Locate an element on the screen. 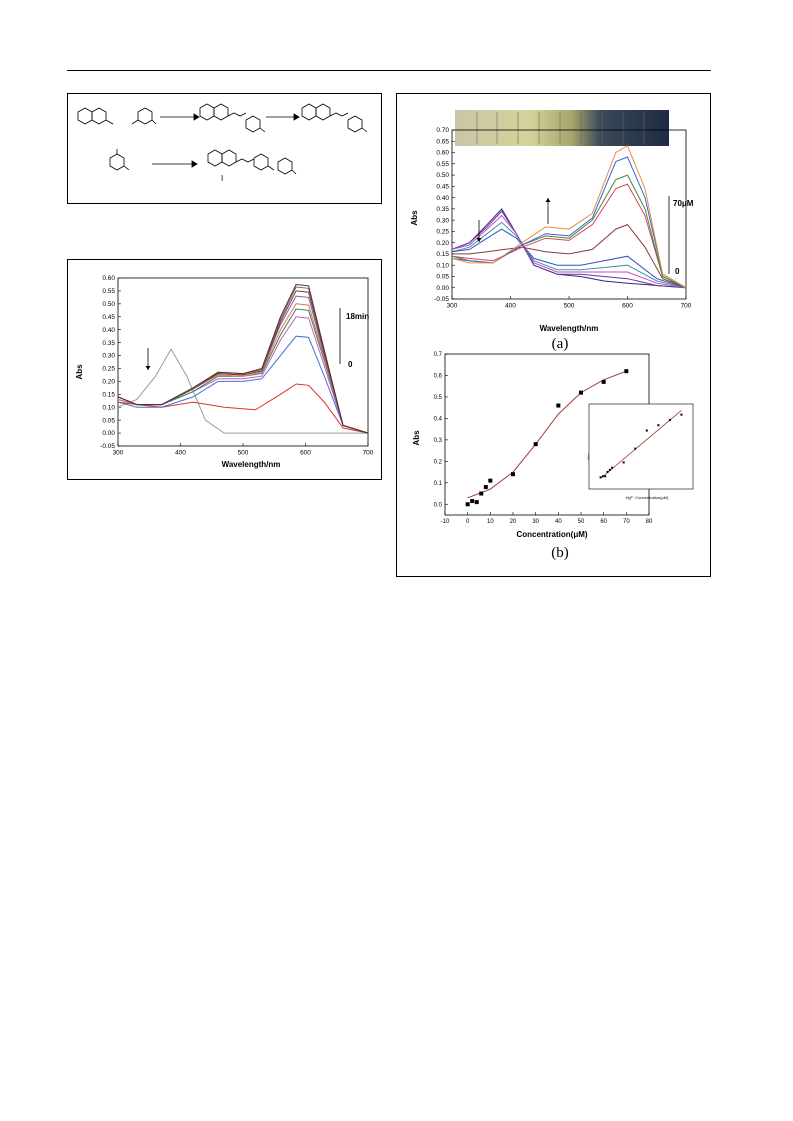 The height and width of the screenshot is (1121, 793). legend-top-label: 18min is located at coordinates (357, 316).